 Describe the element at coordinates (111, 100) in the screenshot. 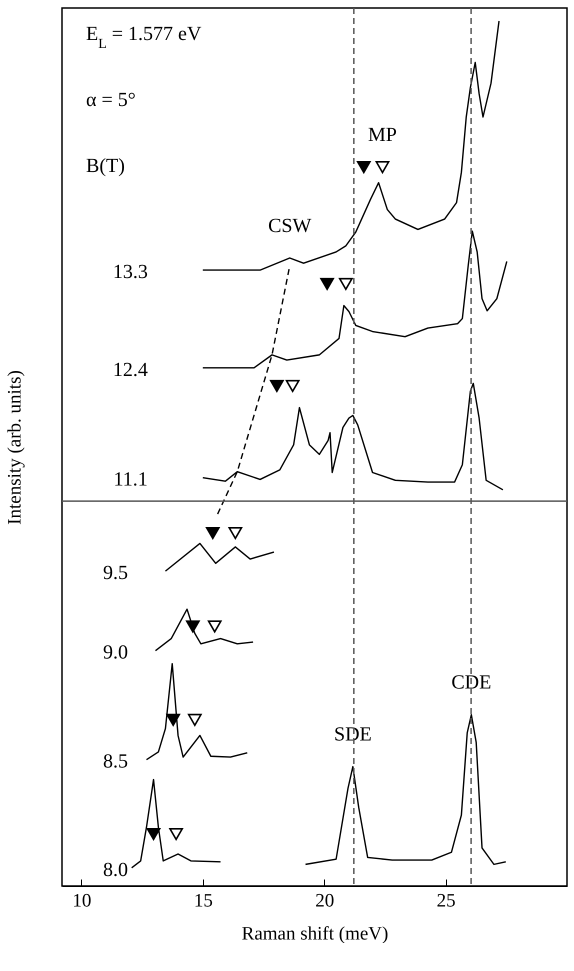

I see `annotation: α = 5°` at that location.